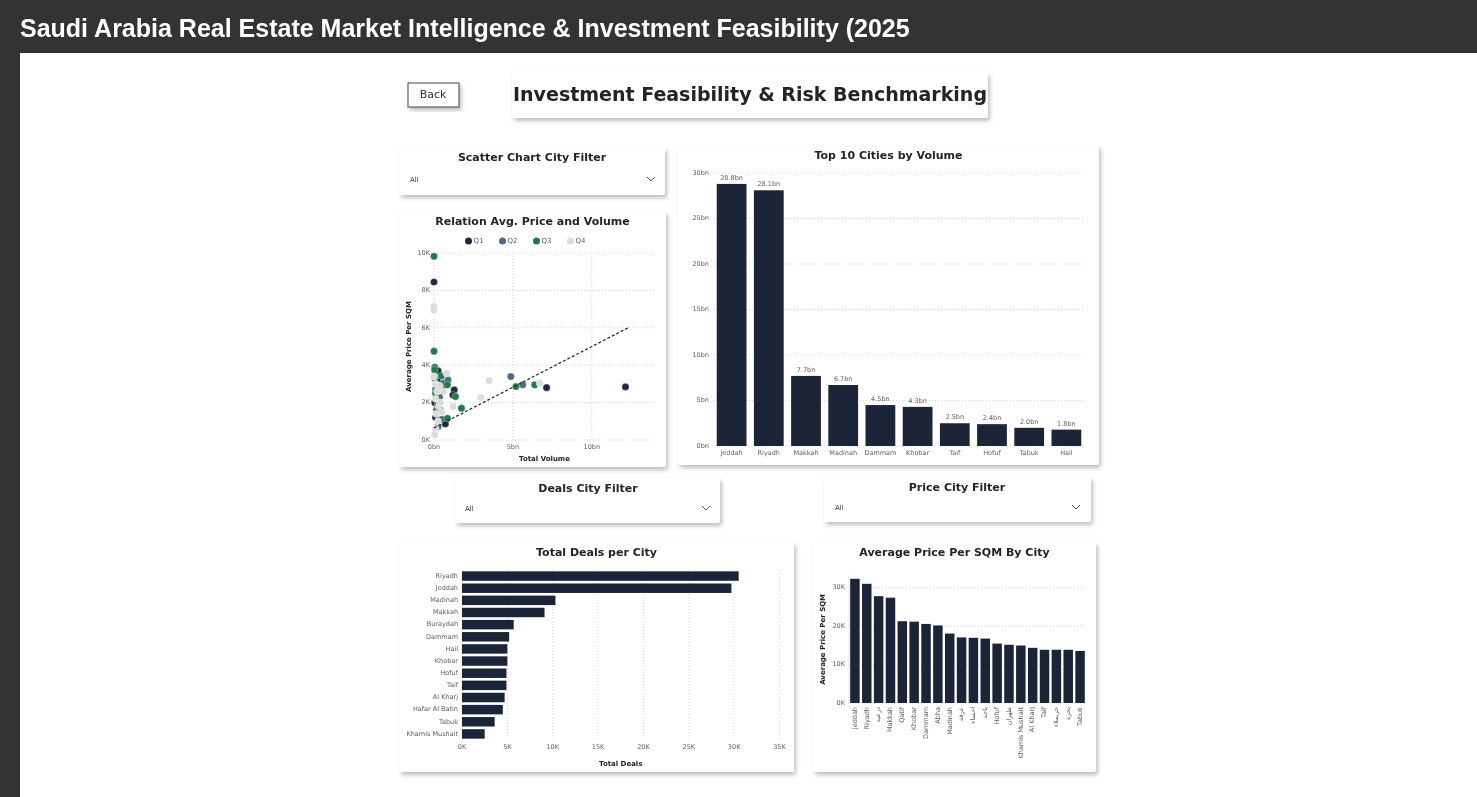  What do you see at coordinates (596, 552) in the screenshot?
I see `chart-title: Total Deals per City` at bounding box center [596, 552].